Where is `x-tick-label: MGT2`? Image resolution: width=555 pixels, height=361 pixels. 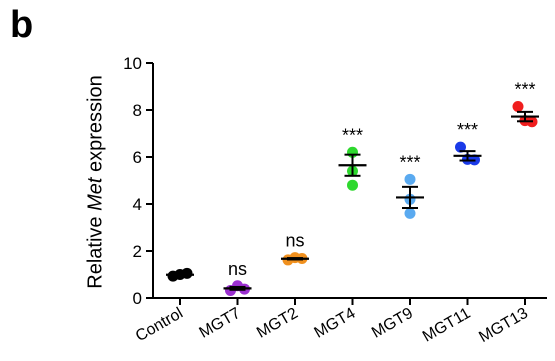 x-tick-label: MGT2 is located at coordinates (277, 323).